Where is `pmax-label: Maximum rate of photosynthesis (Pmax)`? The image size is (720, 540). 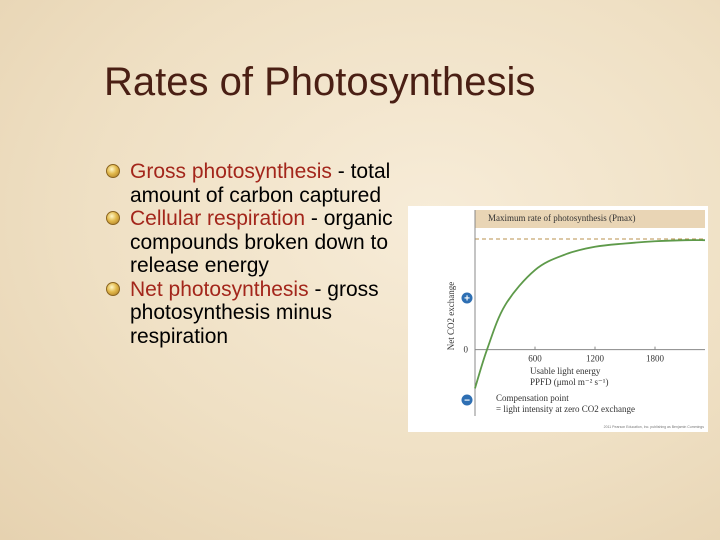 pmax-label: Maximum rate of photosynthesis (Pmax) is located at coordinates (561, 218).